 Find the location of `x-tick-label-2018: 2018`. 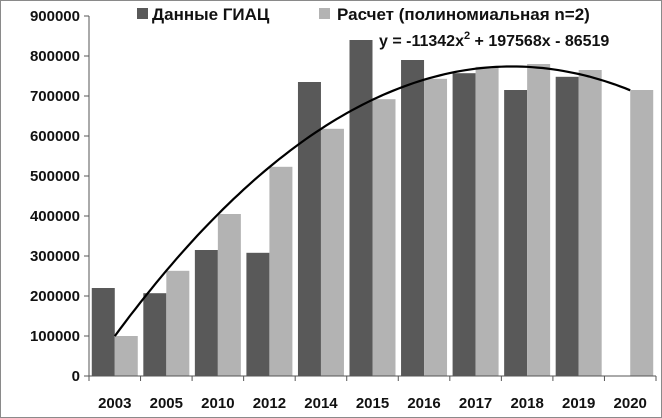

x-tick-label-2018: 2018 is located at coordinates (526, 403).